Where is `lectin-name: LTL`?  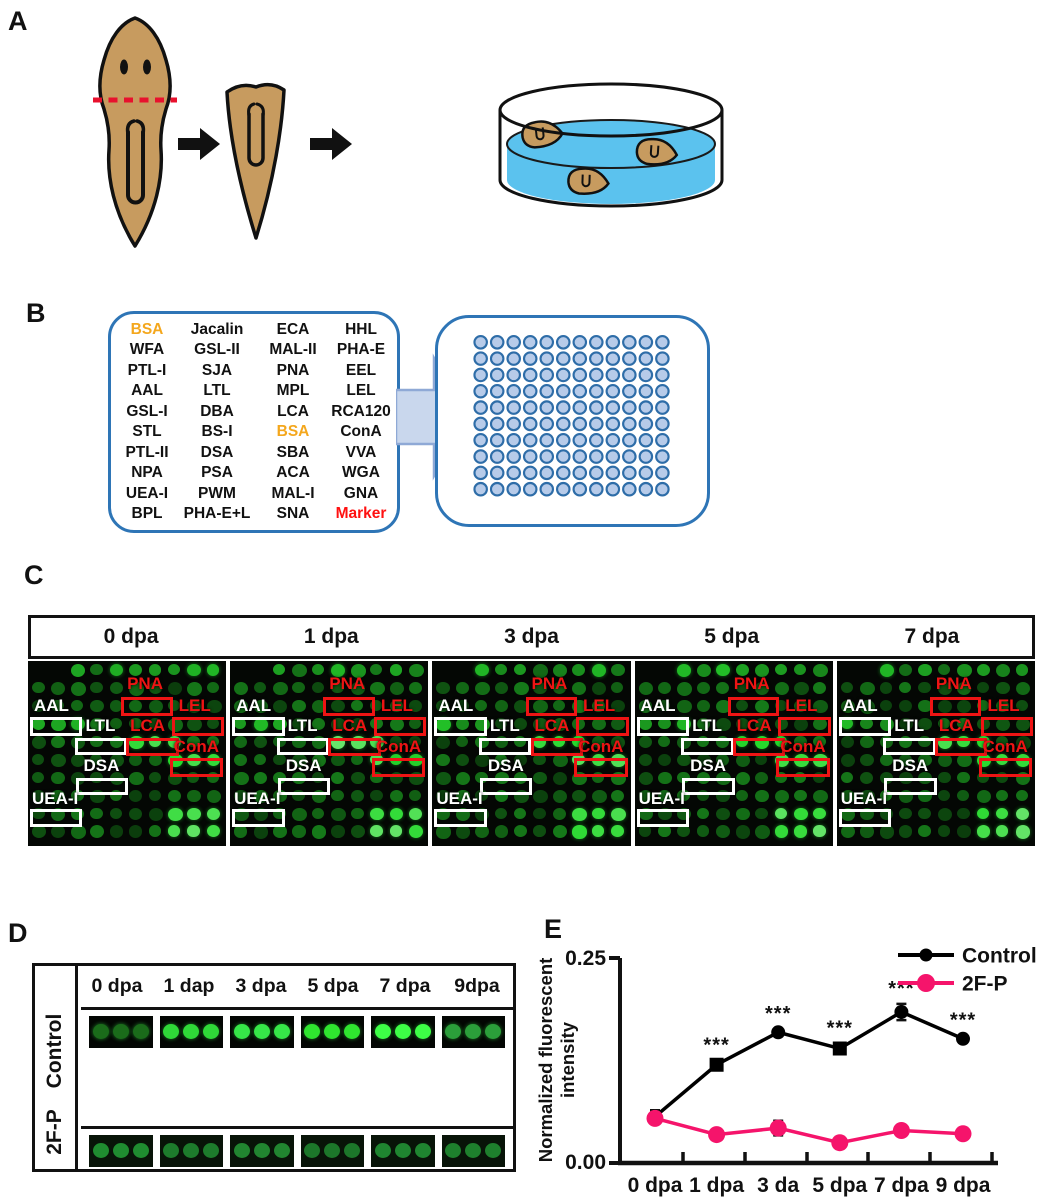 lectin-name: LTL is located at coordinates (217, 391).